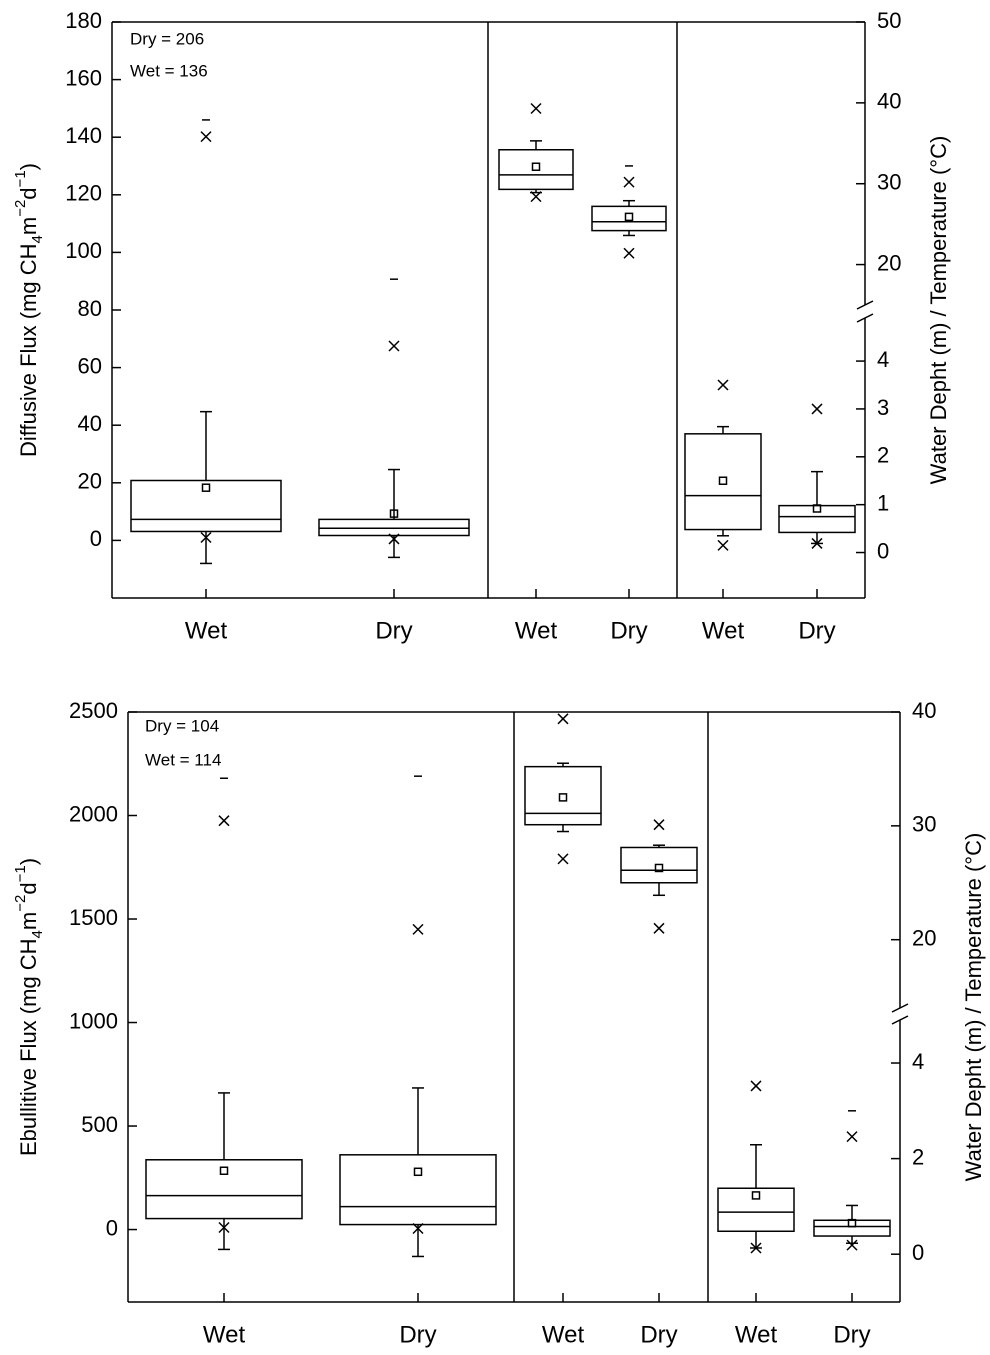 This screenshot has width=990, height=1355. What do you see at coordinates (28, 1047) in the screenshot?
I see `y-axis-label-part: Ebullitive Flux (mg CH` at bounding box center [28, 1047].